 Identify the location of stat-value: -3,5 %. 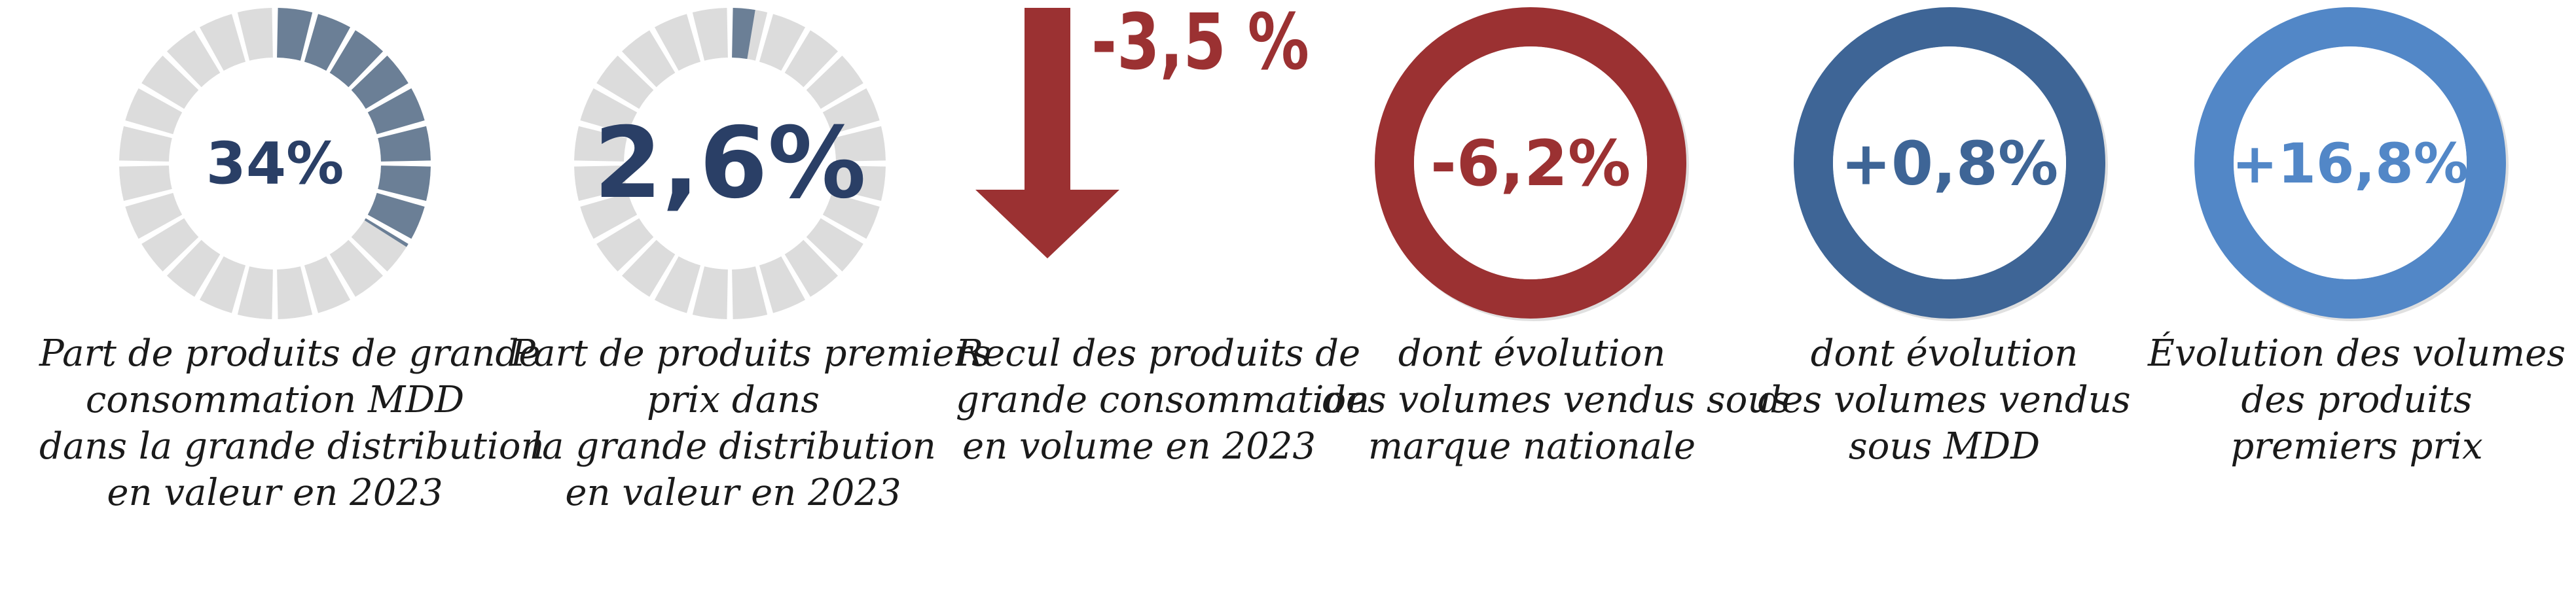
(1200, 43).